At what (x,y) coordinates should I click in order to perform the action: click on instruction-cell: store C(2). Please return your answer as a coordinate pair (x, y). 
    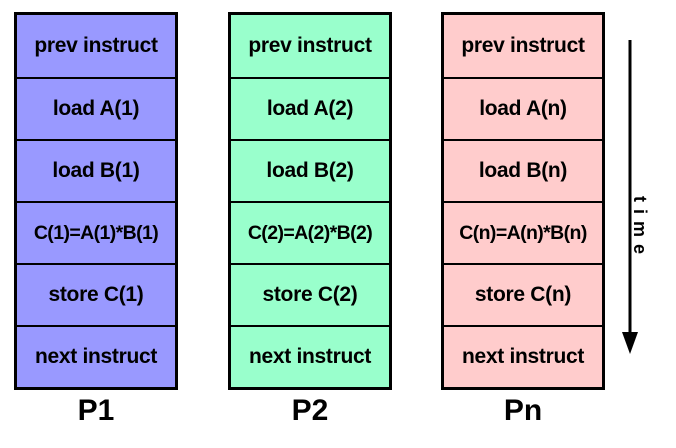
    Looking at the image, I should click on (310, 294).